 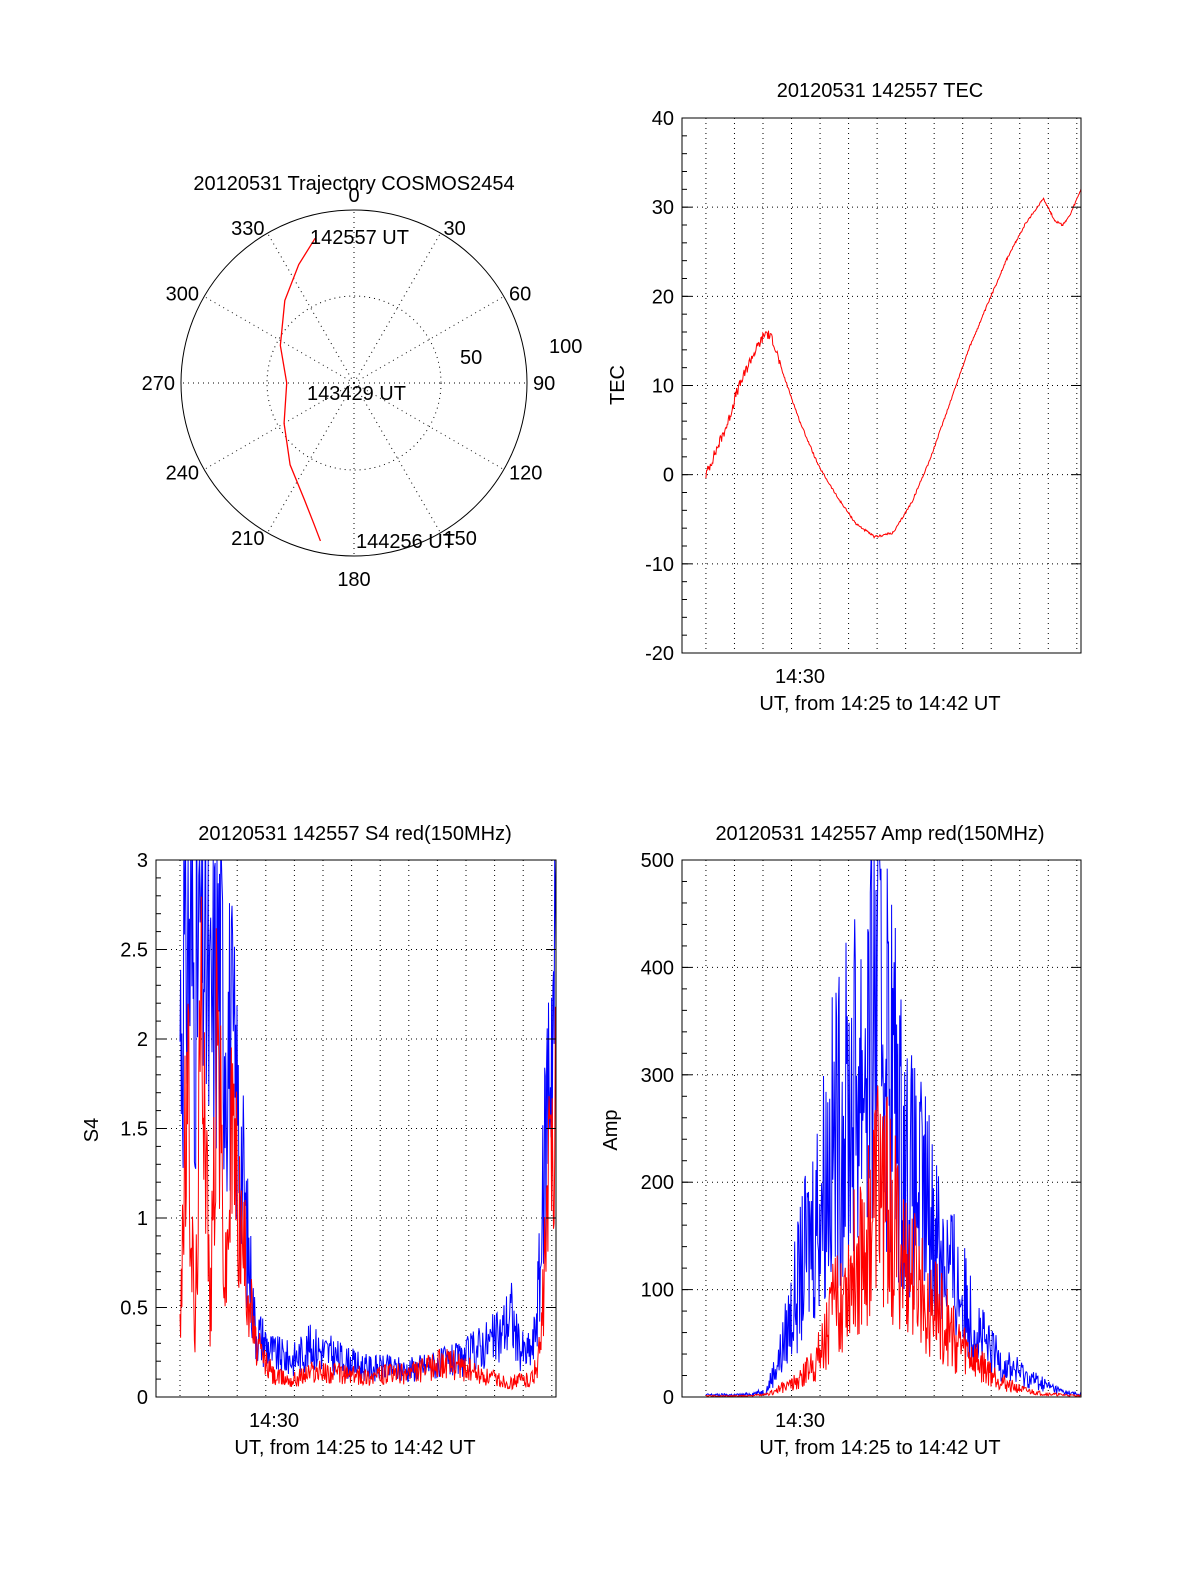 What do you see at coordinates (134, 1130) in the screenshot?
I see `s4-y-tick-label: 1.5` at bounding box center [134, 1130].